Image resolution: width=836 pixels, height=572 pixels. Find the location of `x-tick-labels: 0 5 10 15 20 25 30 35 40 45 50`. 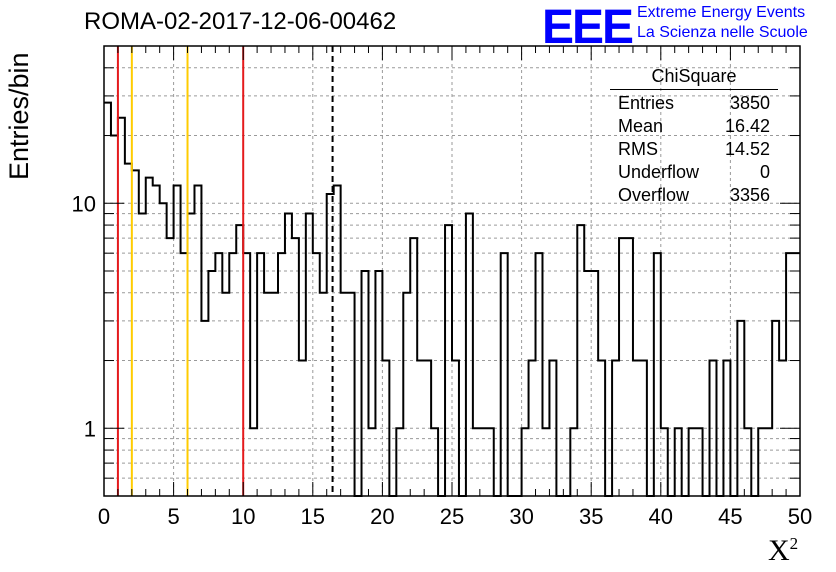

x-tick-labels: 0 5 10 15 20 25 30 35 40 45 50 is located at coordinates (455, 516).